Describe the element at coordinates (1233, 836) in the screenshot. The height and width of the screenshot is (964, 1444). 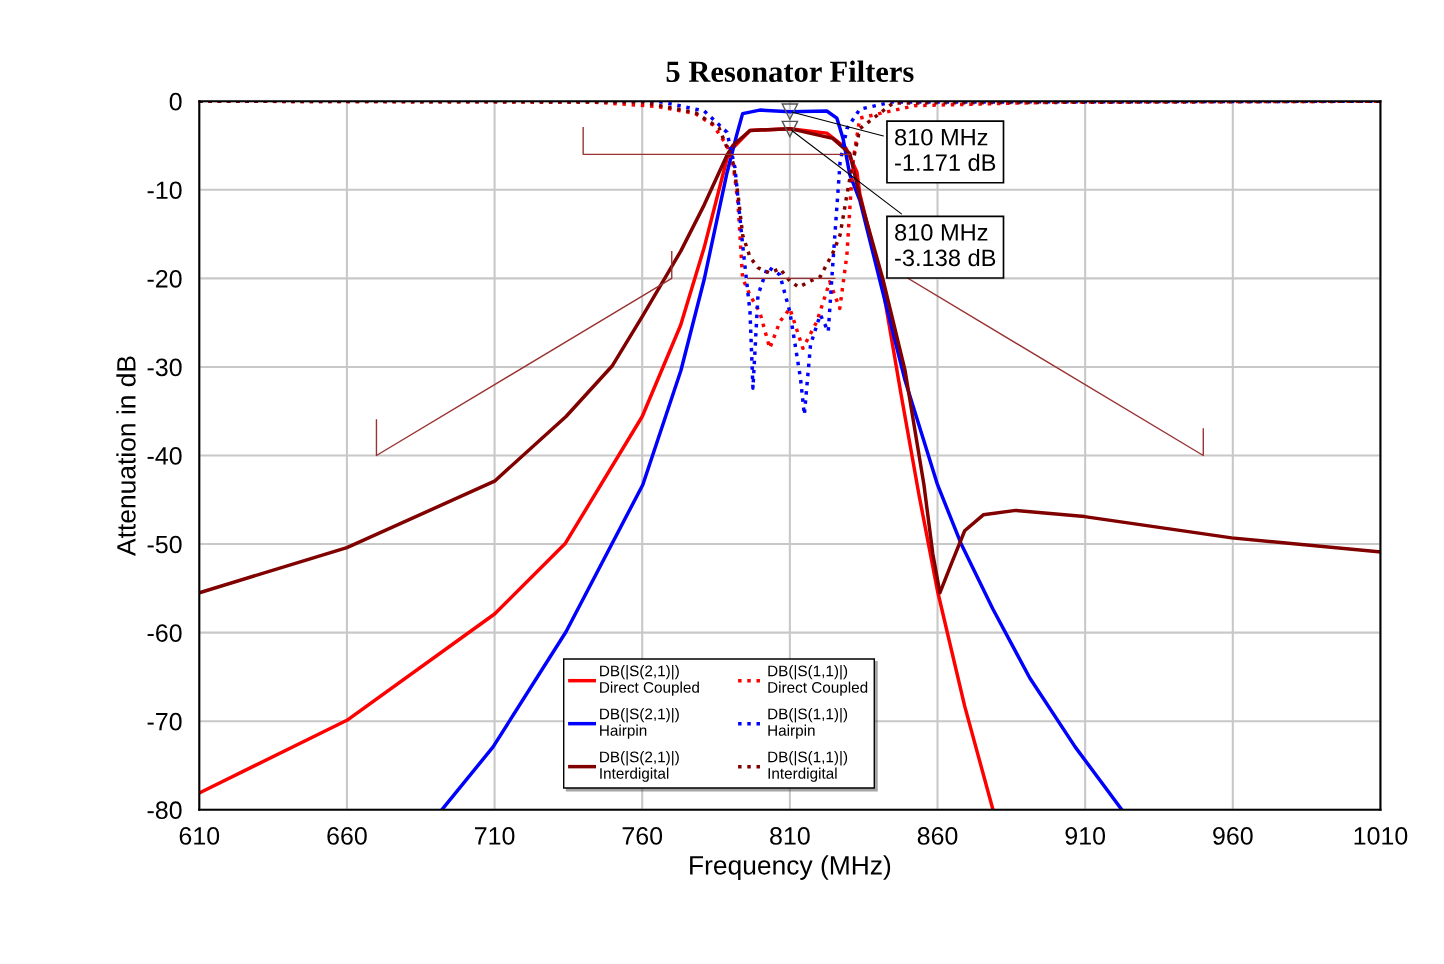
I see `x-tick-label: 960` at that location.